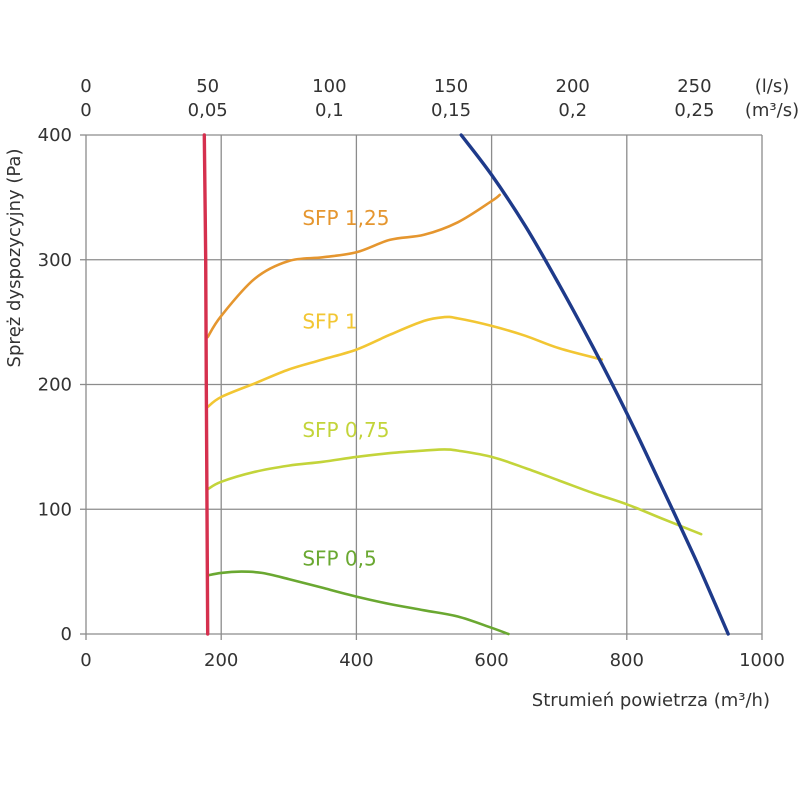 The width and height of the screenshot is (800, 800). What do you see at coordinates (397, 98) in the screenshot?
I see `top-tick-labels: 0 50 100 150 200 250 0 0,05 0,1 0,15 0,2 0,25` at bounding box center [397, 98].